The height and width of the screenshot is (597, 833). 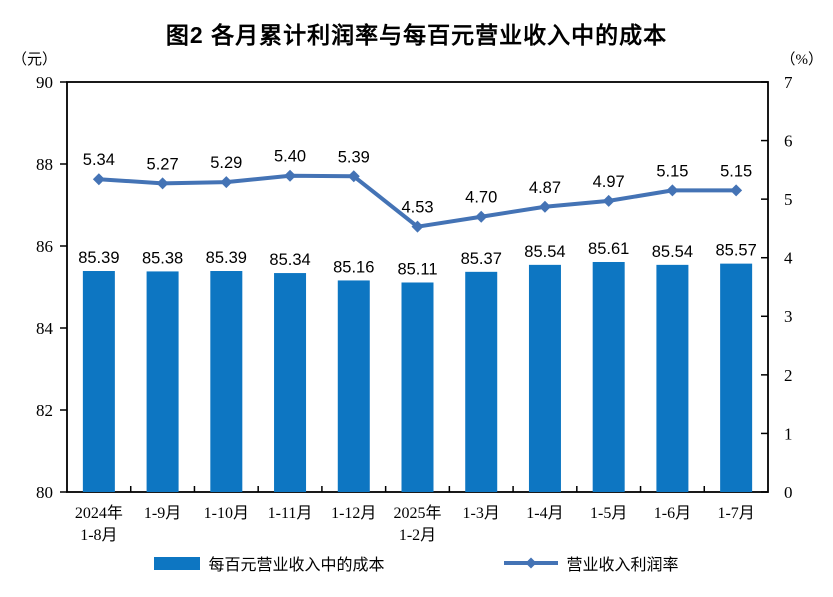 I want to click on x-tick-label: 1-2月, so click(x=417, y=535).